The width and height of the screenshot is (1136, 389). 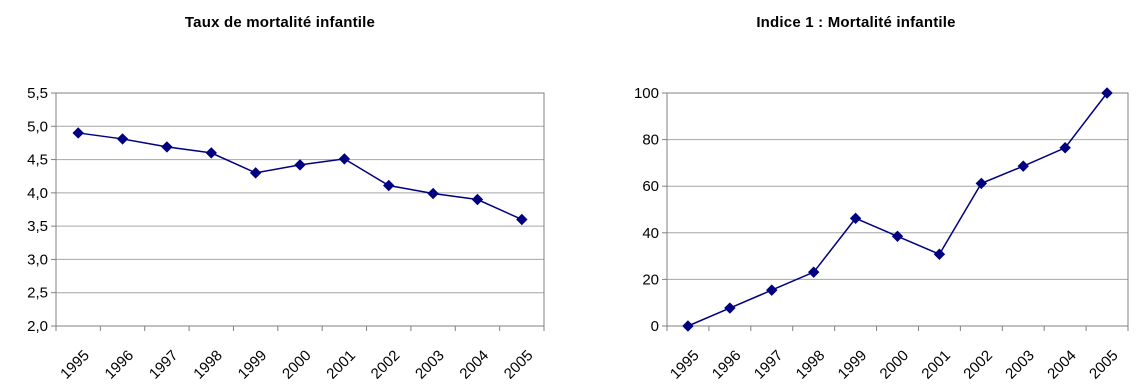 What do you see at coordinates (37, 193) in the screenshot?
I see `y-tick-label: 4,0` at bounding box center [37, 193].